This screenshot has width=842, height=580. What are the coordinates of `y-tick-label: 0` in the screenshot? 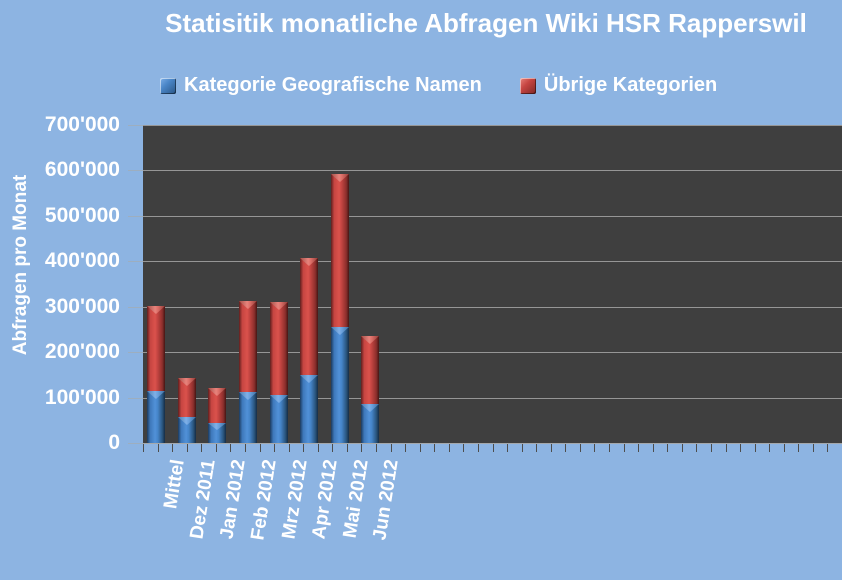 It's located at (114, 442).